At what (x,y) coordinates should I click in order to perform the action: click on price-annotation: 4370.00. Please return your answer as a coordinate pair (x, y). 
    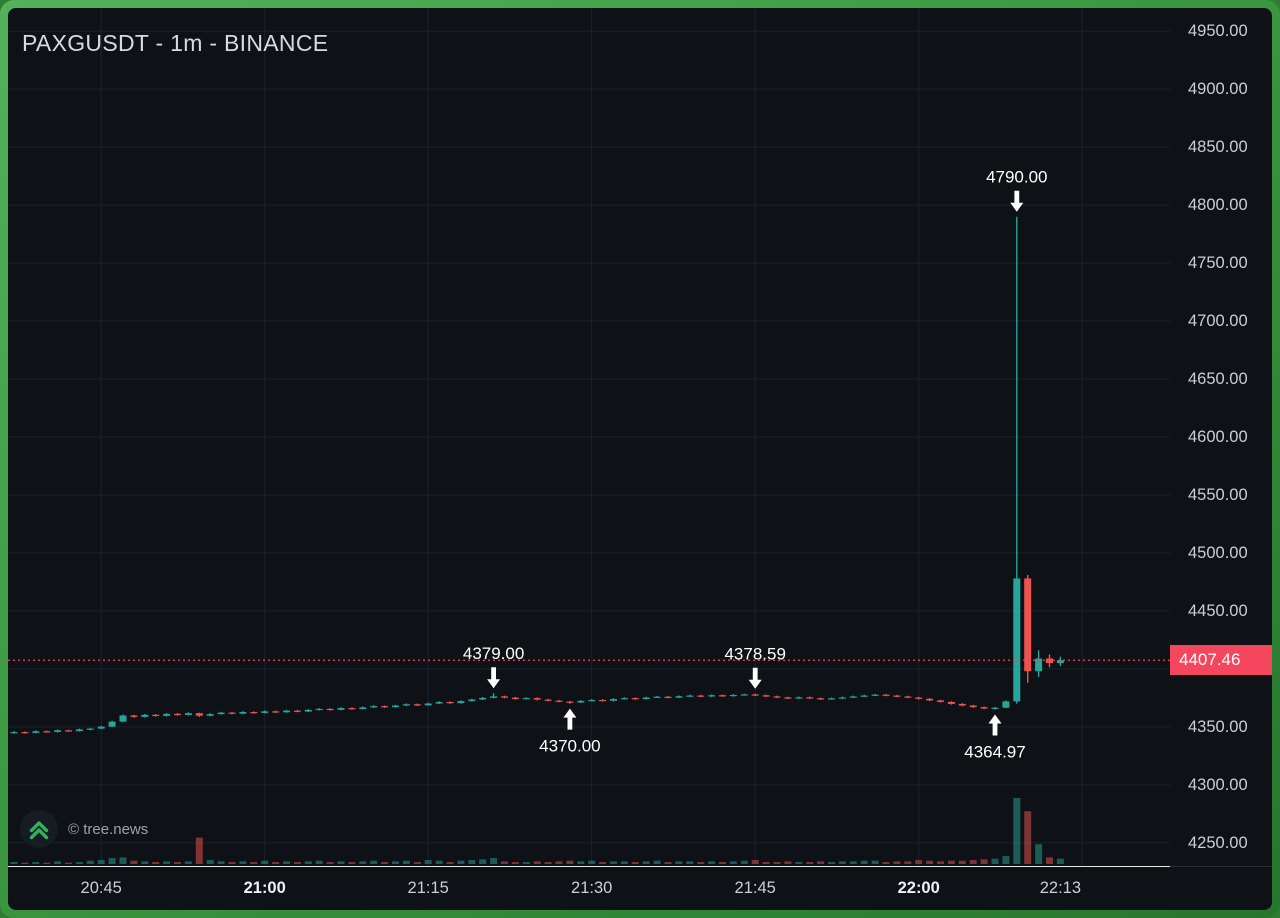
    Looking at the image, I should click on (570, 732).